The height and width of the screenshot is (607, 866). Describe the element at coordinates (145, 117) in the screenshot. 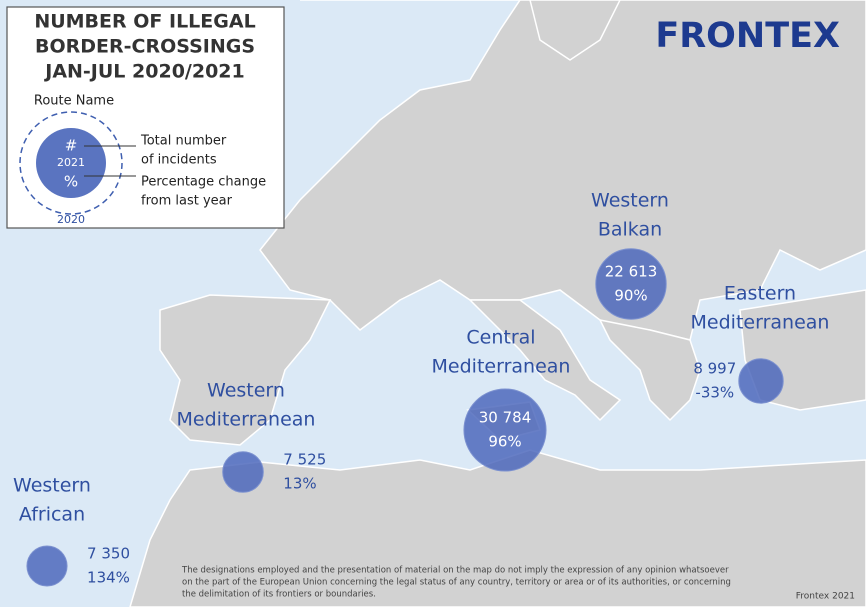

I see `legend-box` at that location.